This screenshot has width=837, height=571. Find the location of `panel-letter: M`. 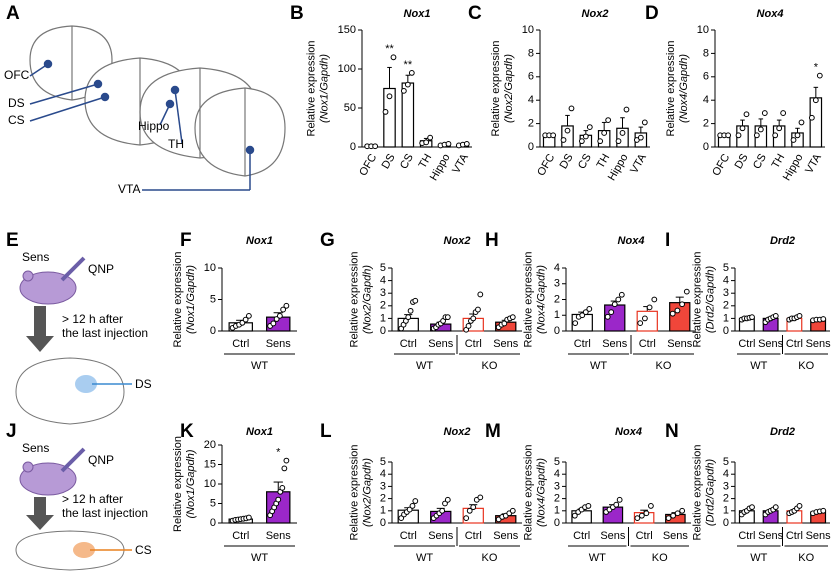

panel-letter: M is located at coordinates (493, 431).